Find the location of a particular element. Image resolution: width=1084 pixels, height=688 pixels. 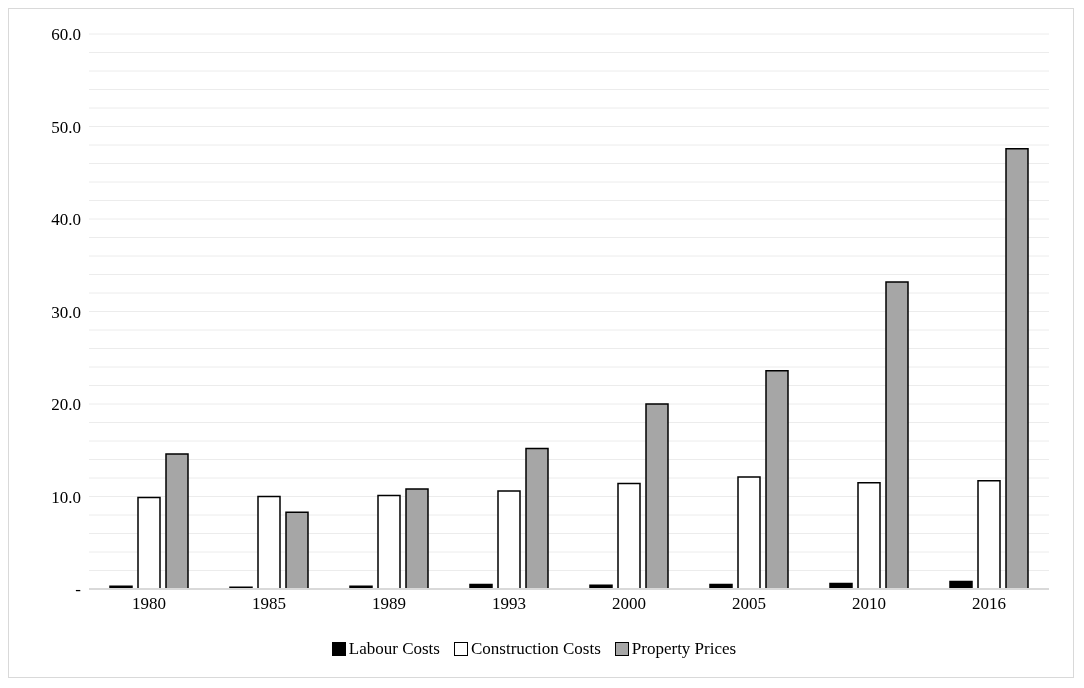

y-tick-label: 50.0 is located at coordinates (66, 127).